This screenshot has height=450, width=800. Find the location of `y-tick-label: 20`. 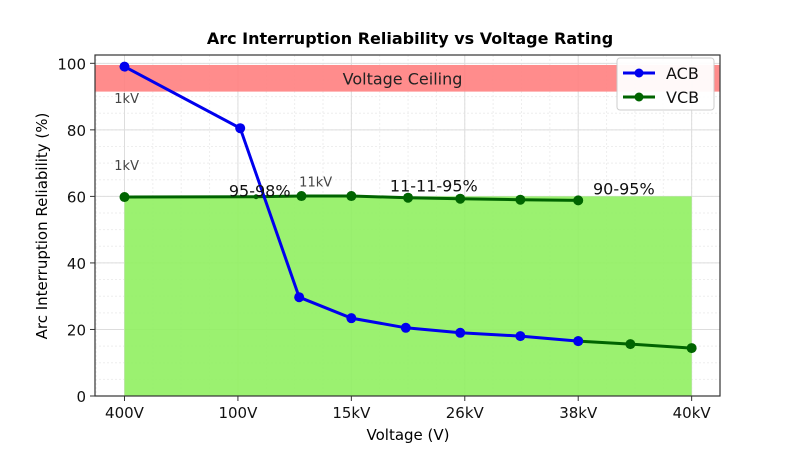

y-tick-label: 20 is located at coordinates (76, 330).